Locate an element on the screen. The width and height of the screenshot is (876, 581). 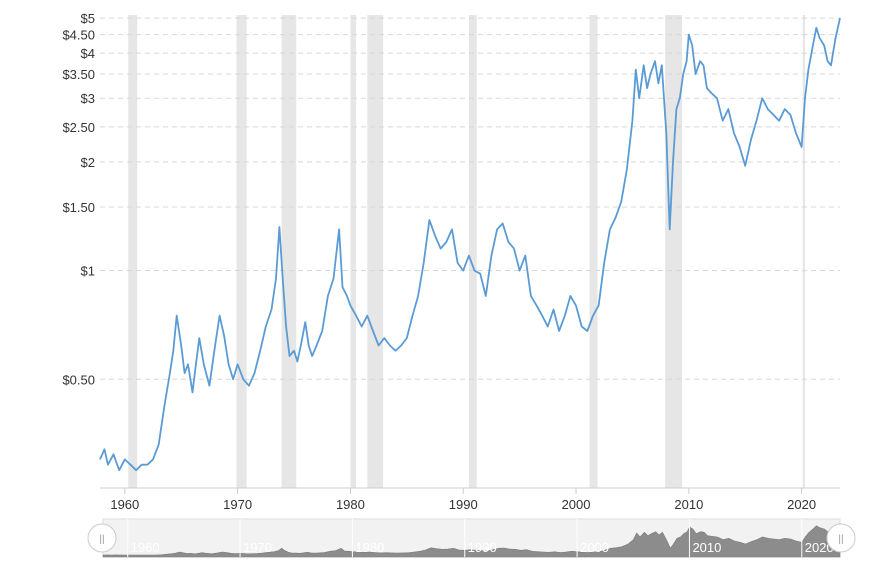
y-tick-label: $3 is located at coordinates (88, 98).